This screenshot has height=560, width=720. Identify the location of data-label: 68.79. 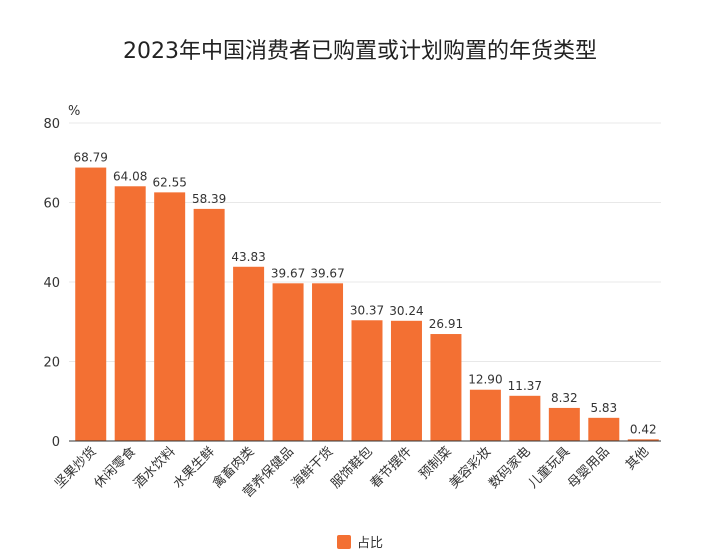
(91, 158).